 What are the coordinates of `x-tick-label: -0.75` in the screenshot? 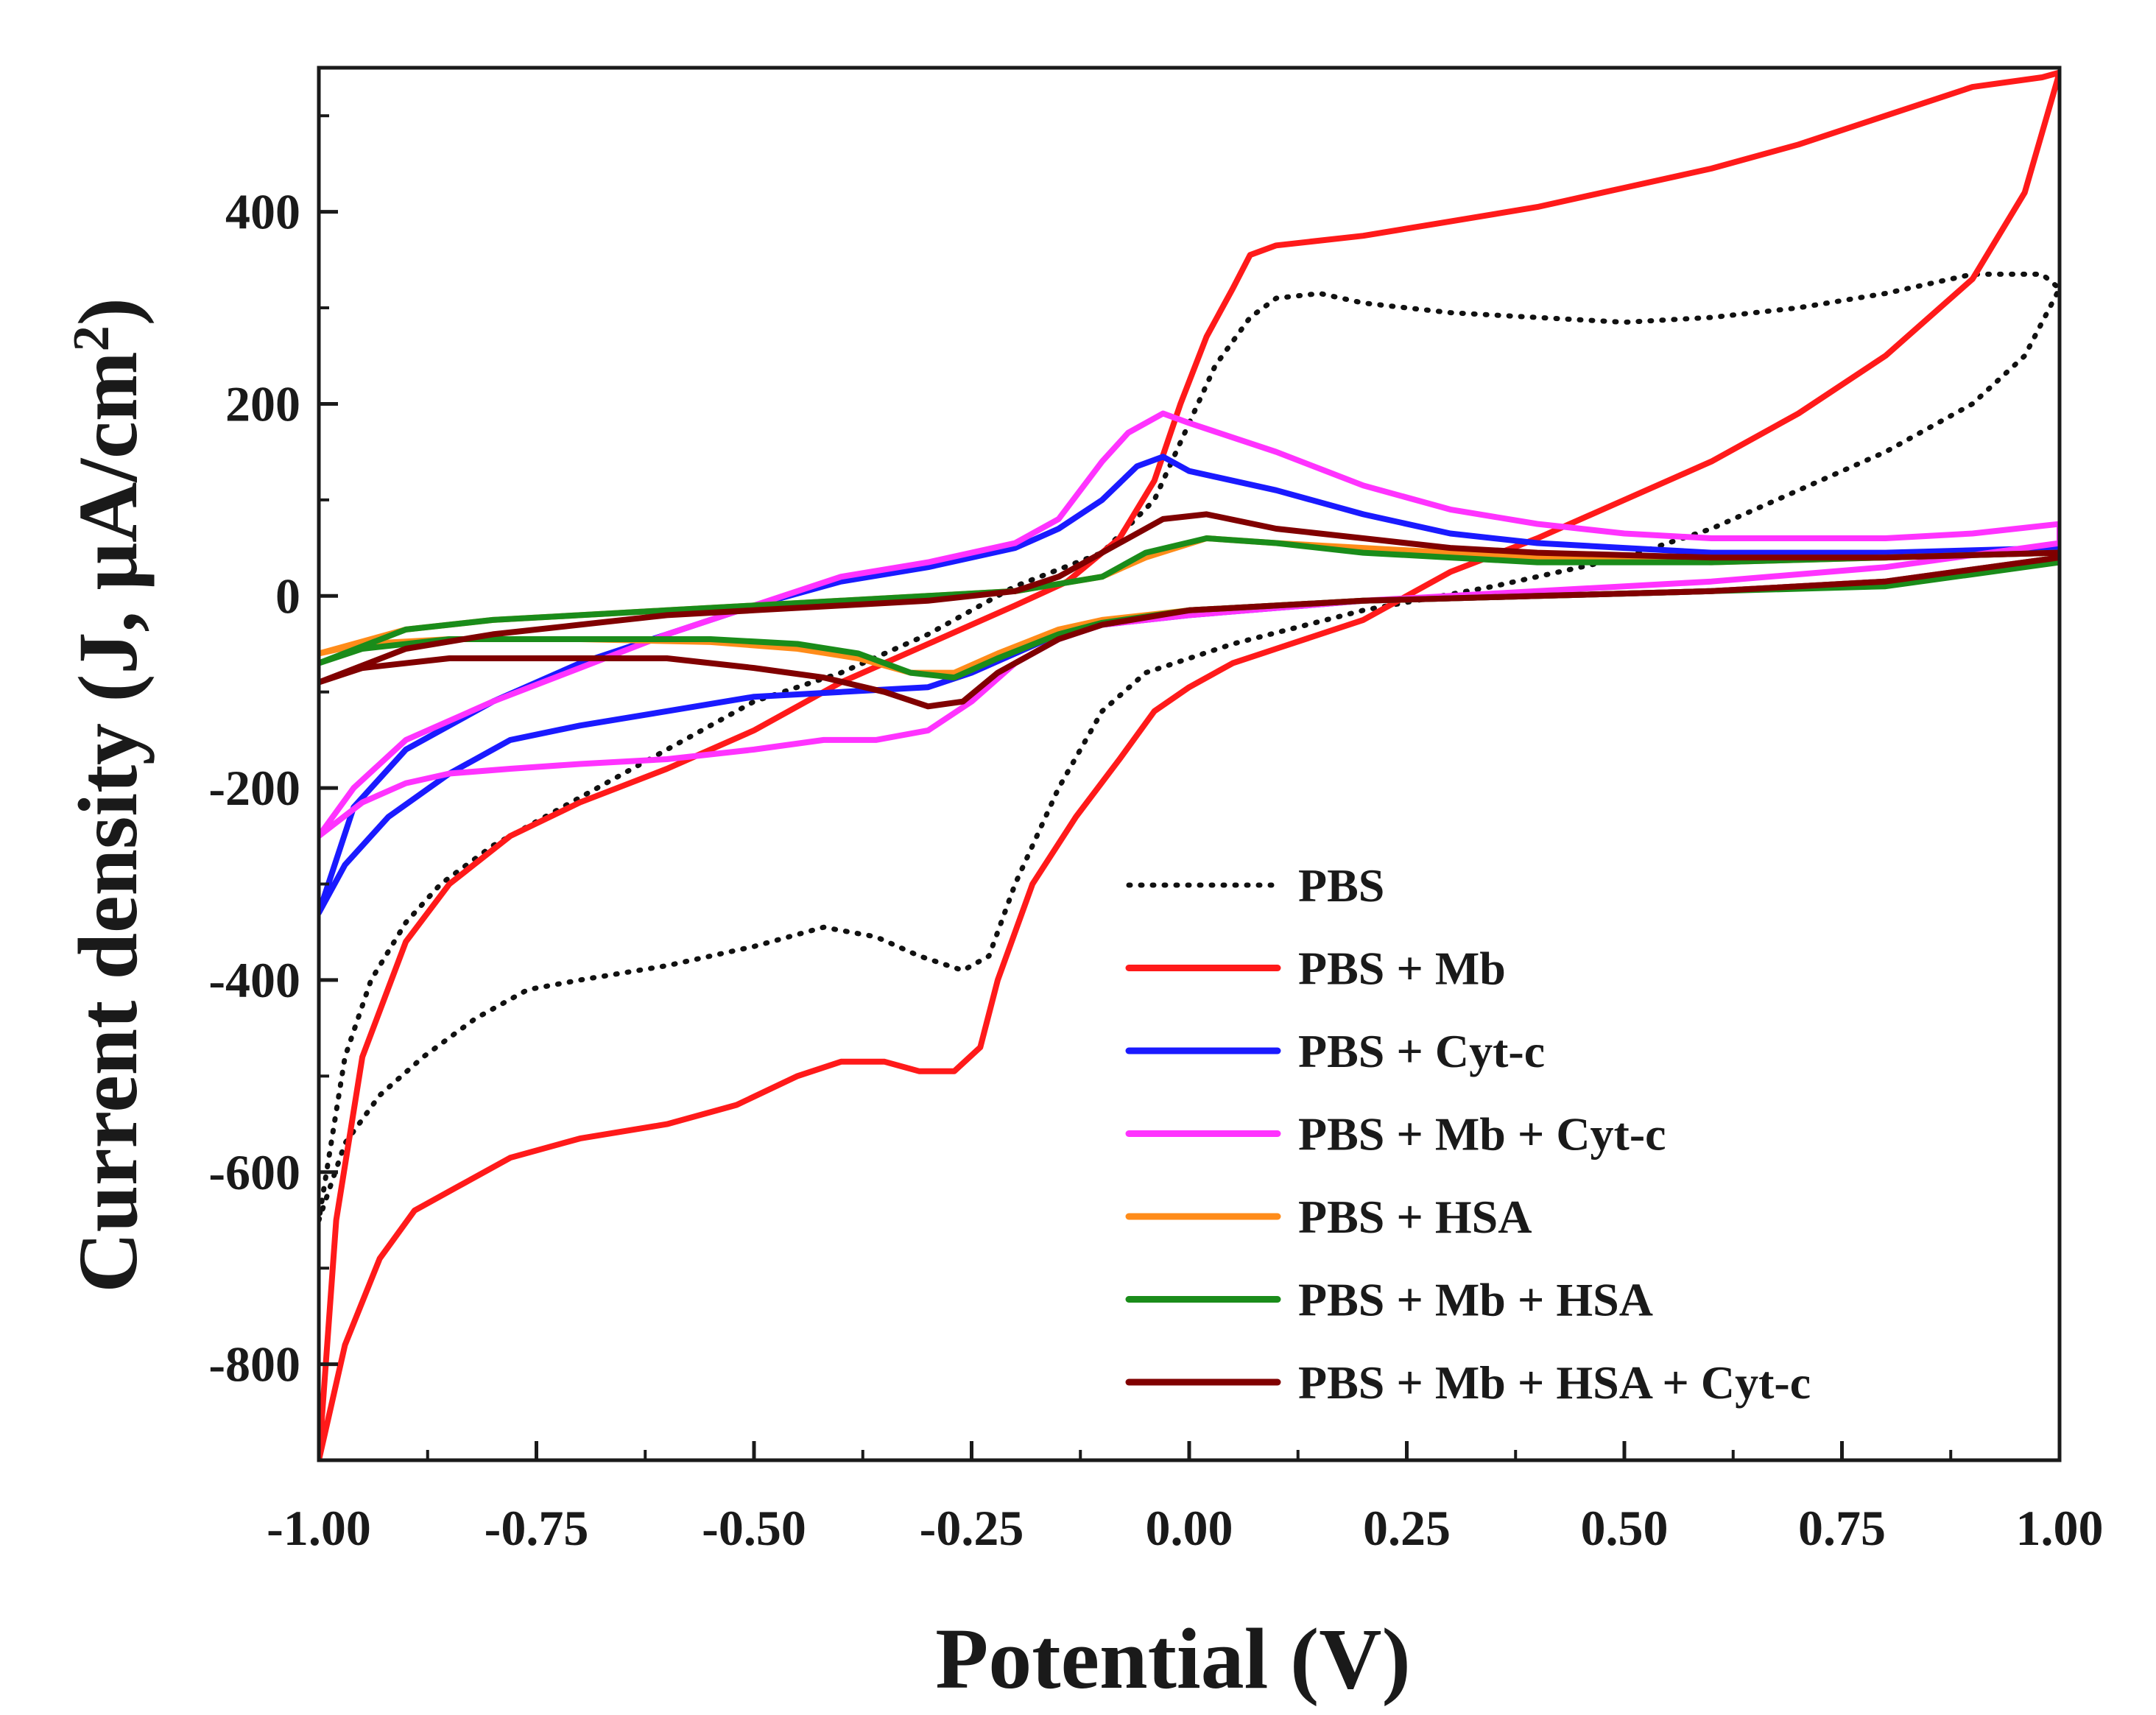 It's located at (537, 1528).